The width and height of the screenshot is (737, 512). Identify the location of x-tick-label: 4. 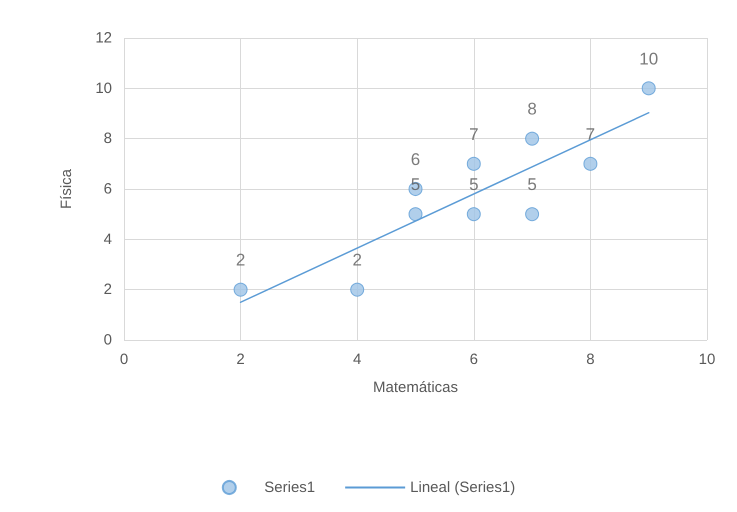
(357, 359).